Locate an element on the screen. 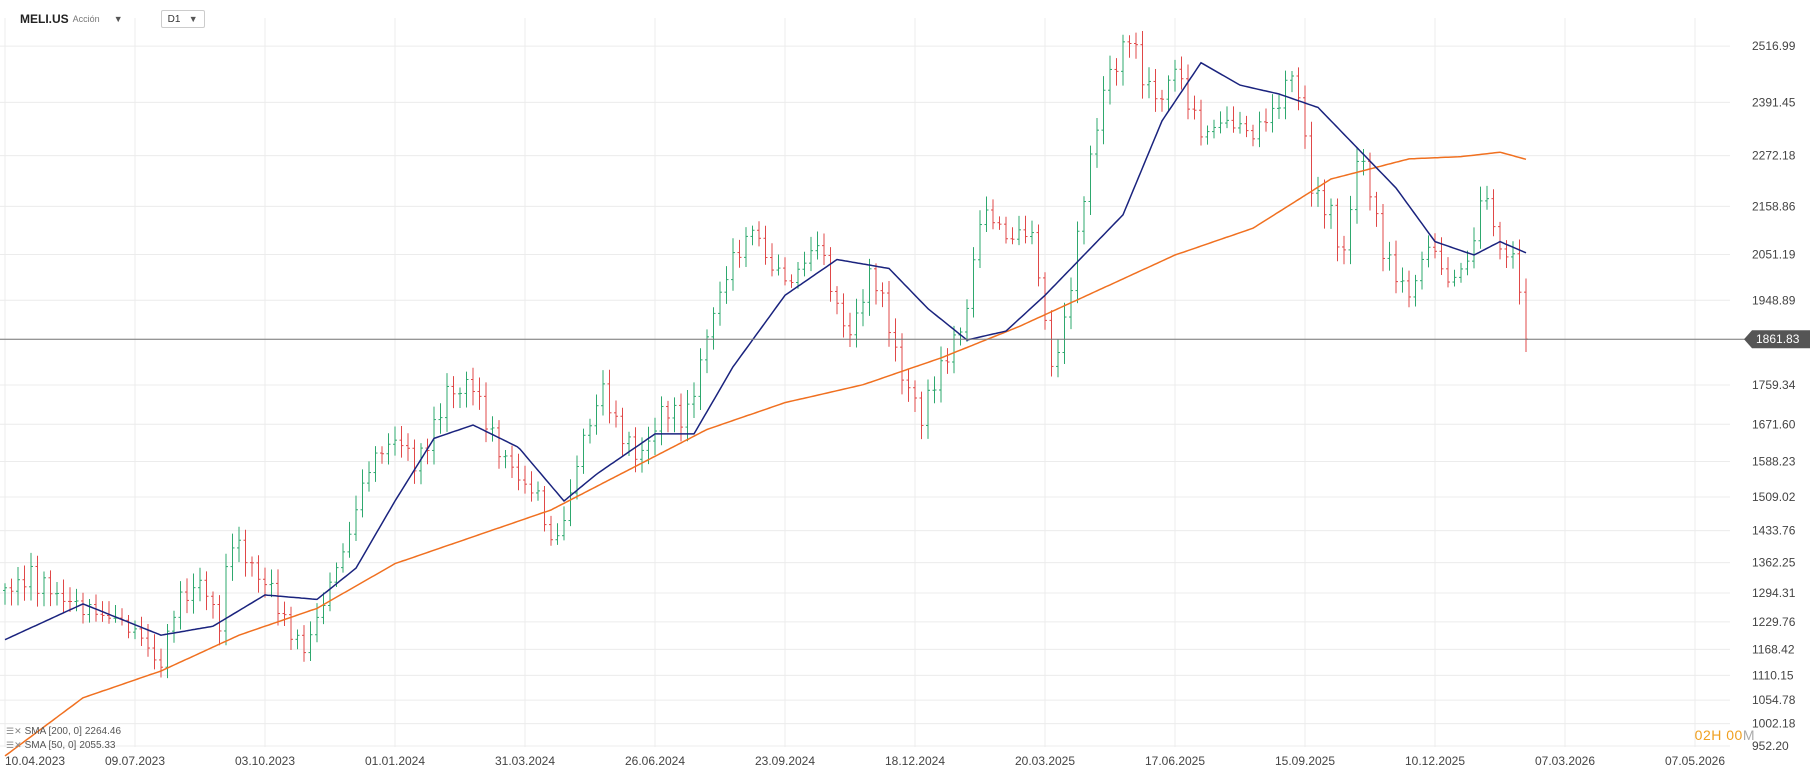 Image resolution: width=1810 pixels, height=779 pixels. y-axis-tick-label: 2272.18 is located at coordinates (1774, 156).